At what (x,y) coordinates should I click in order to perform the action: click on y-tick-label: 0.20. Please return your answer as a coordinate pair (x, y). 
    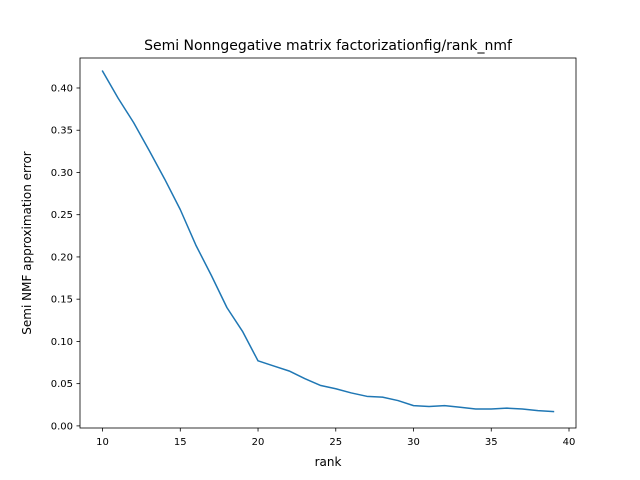
    Looking at the image, I should click on (62, 257).